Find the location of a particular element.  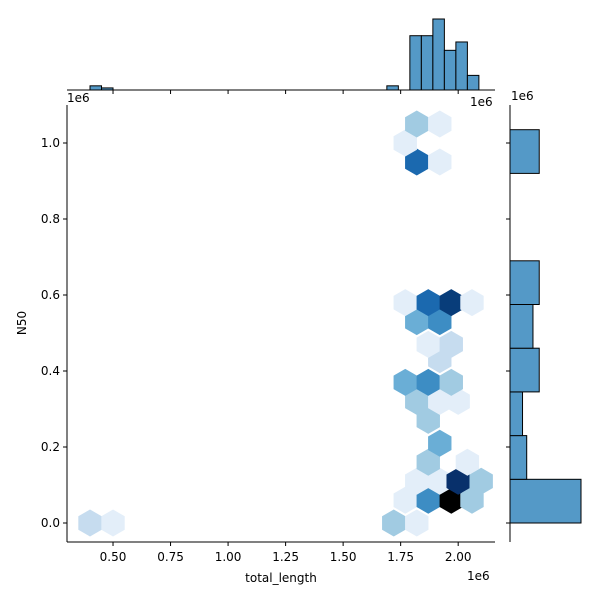

y-axis-ticks: 0.0 0.2 0.4 0.6 0.8 1.0 is located at coordinates (54, 333).